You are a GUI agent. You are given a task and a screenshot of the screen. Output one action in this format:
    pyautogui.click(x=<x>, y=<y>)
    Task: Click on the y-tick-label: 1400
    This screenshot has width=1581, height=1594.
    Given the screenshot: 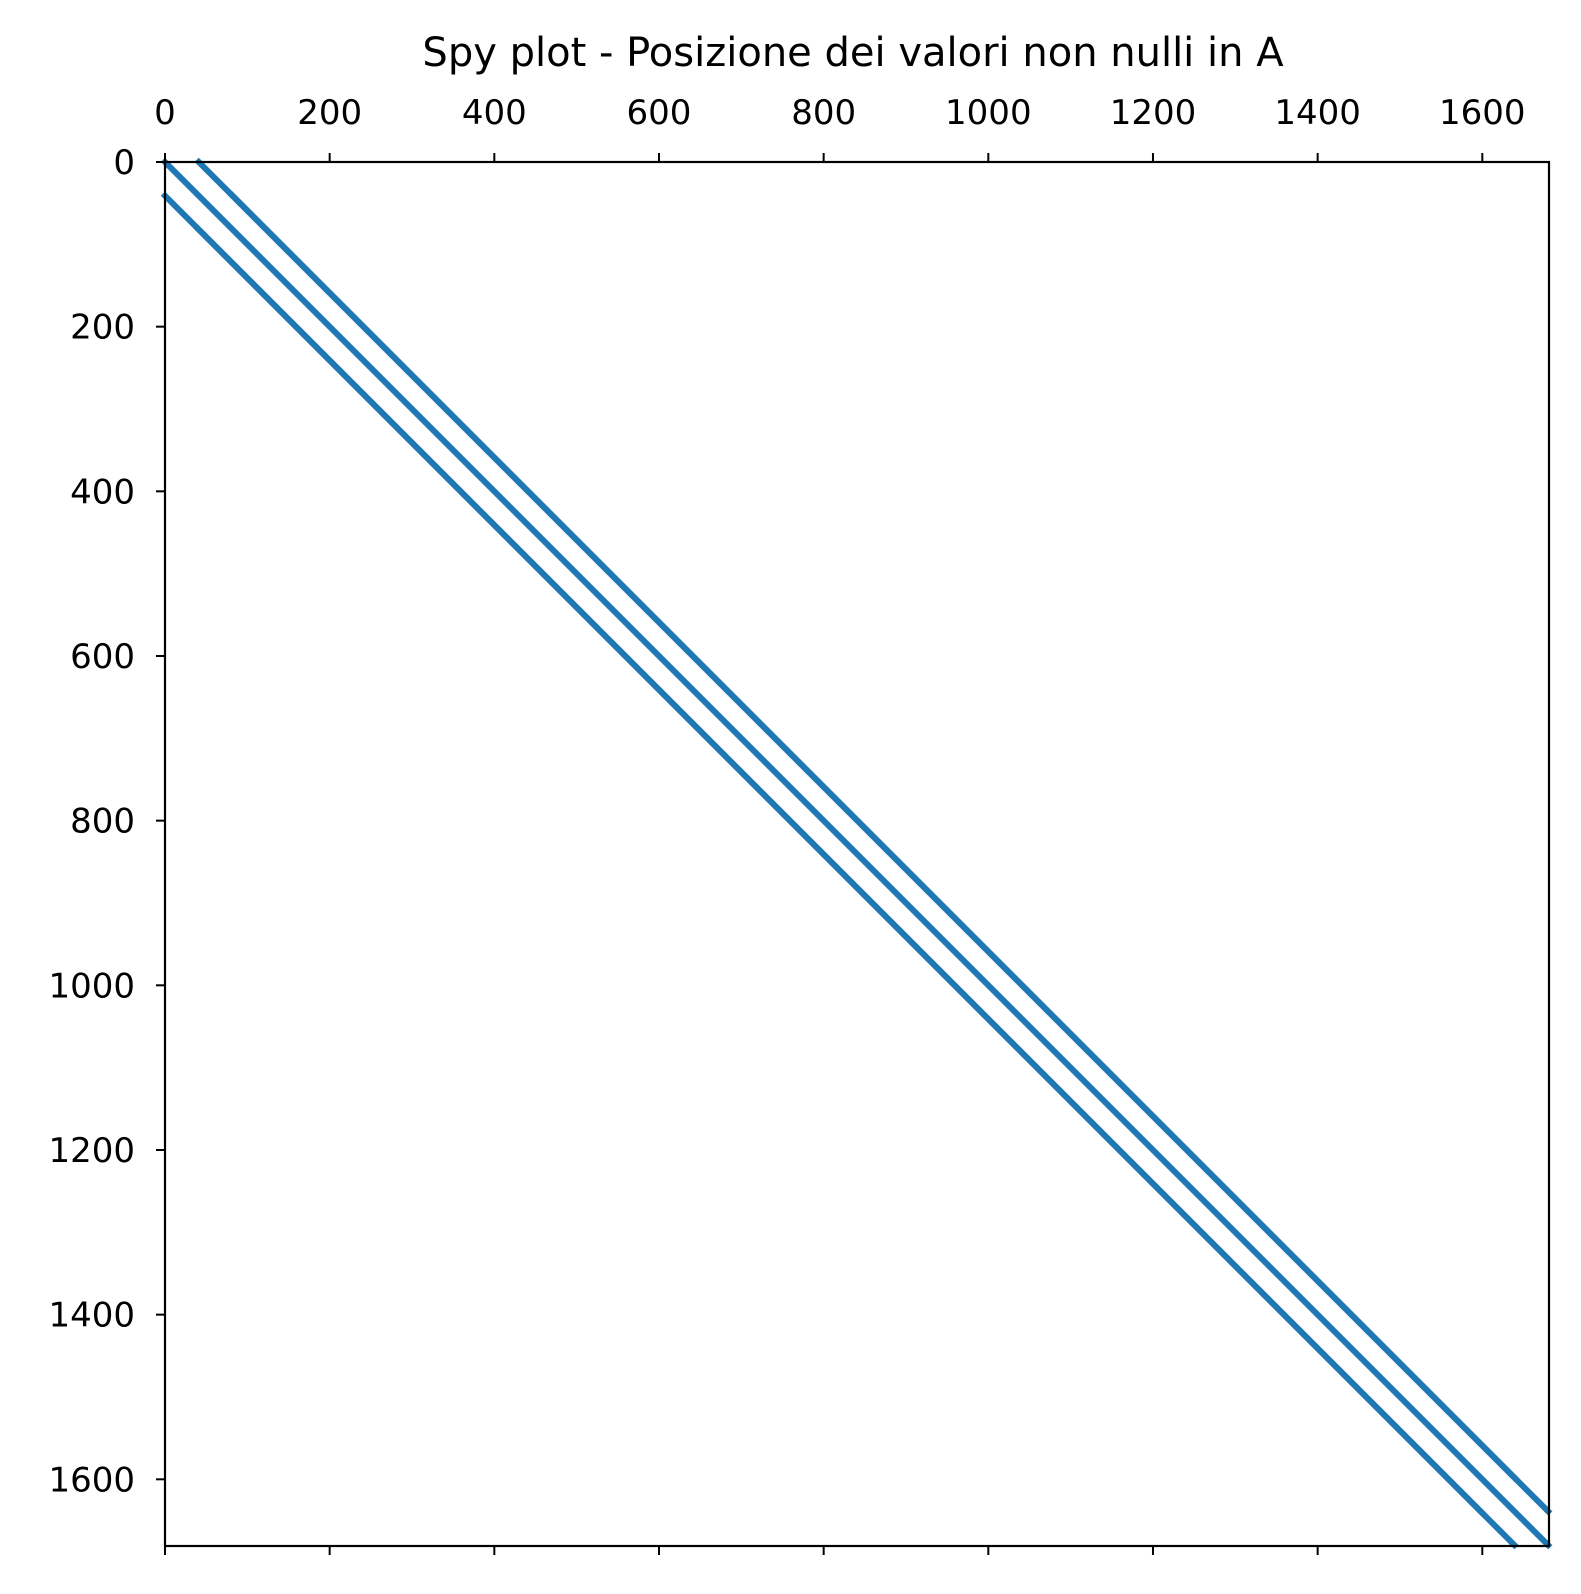 What is the action you would take?
    pyautogui.click(x=91, y=1316)
    